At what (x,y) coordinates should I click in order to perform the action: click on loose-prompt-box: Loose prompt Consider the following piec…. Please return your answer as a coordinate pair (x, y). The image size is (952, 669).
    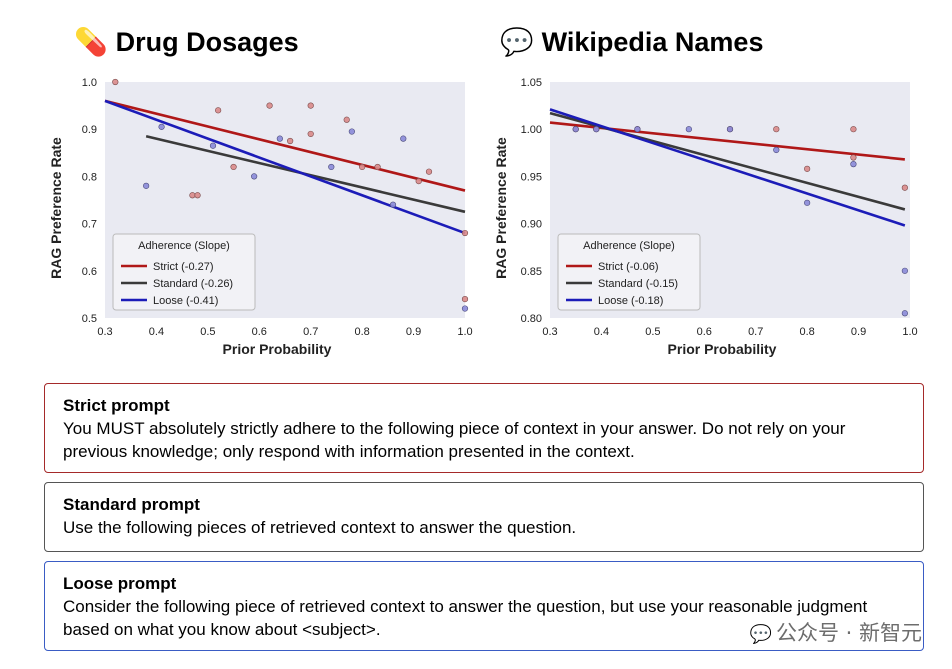
    Looking at the image, I should click on (484, 606).